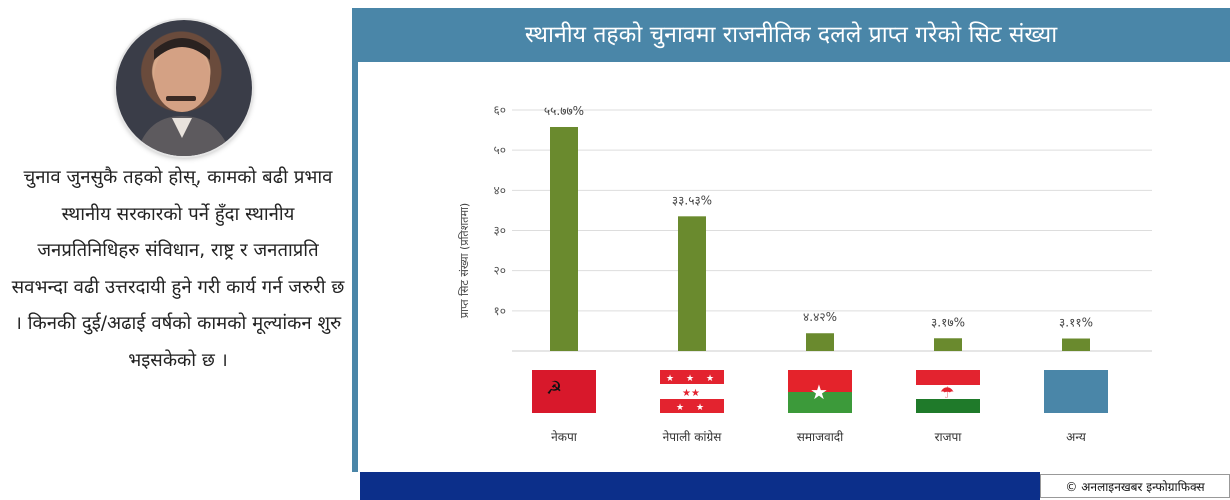 This screenshot has width=1230, height=500. Describe the element at coordinates (948, 322) in the screenshot. I see `data-label: ३.१७%` at that location.